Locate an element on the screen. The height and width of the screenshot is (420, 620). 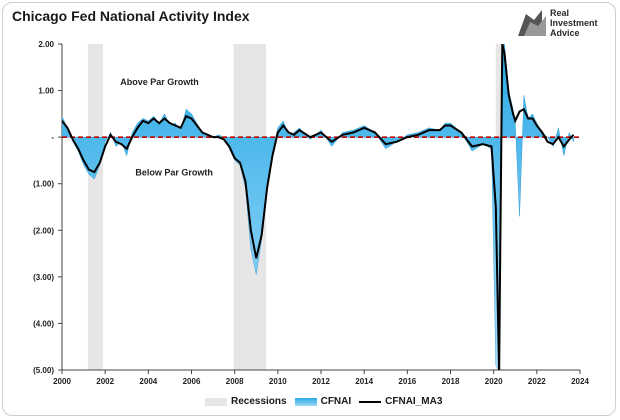
x-tick-label-4: 2008 is located at coordinates (235, 381).